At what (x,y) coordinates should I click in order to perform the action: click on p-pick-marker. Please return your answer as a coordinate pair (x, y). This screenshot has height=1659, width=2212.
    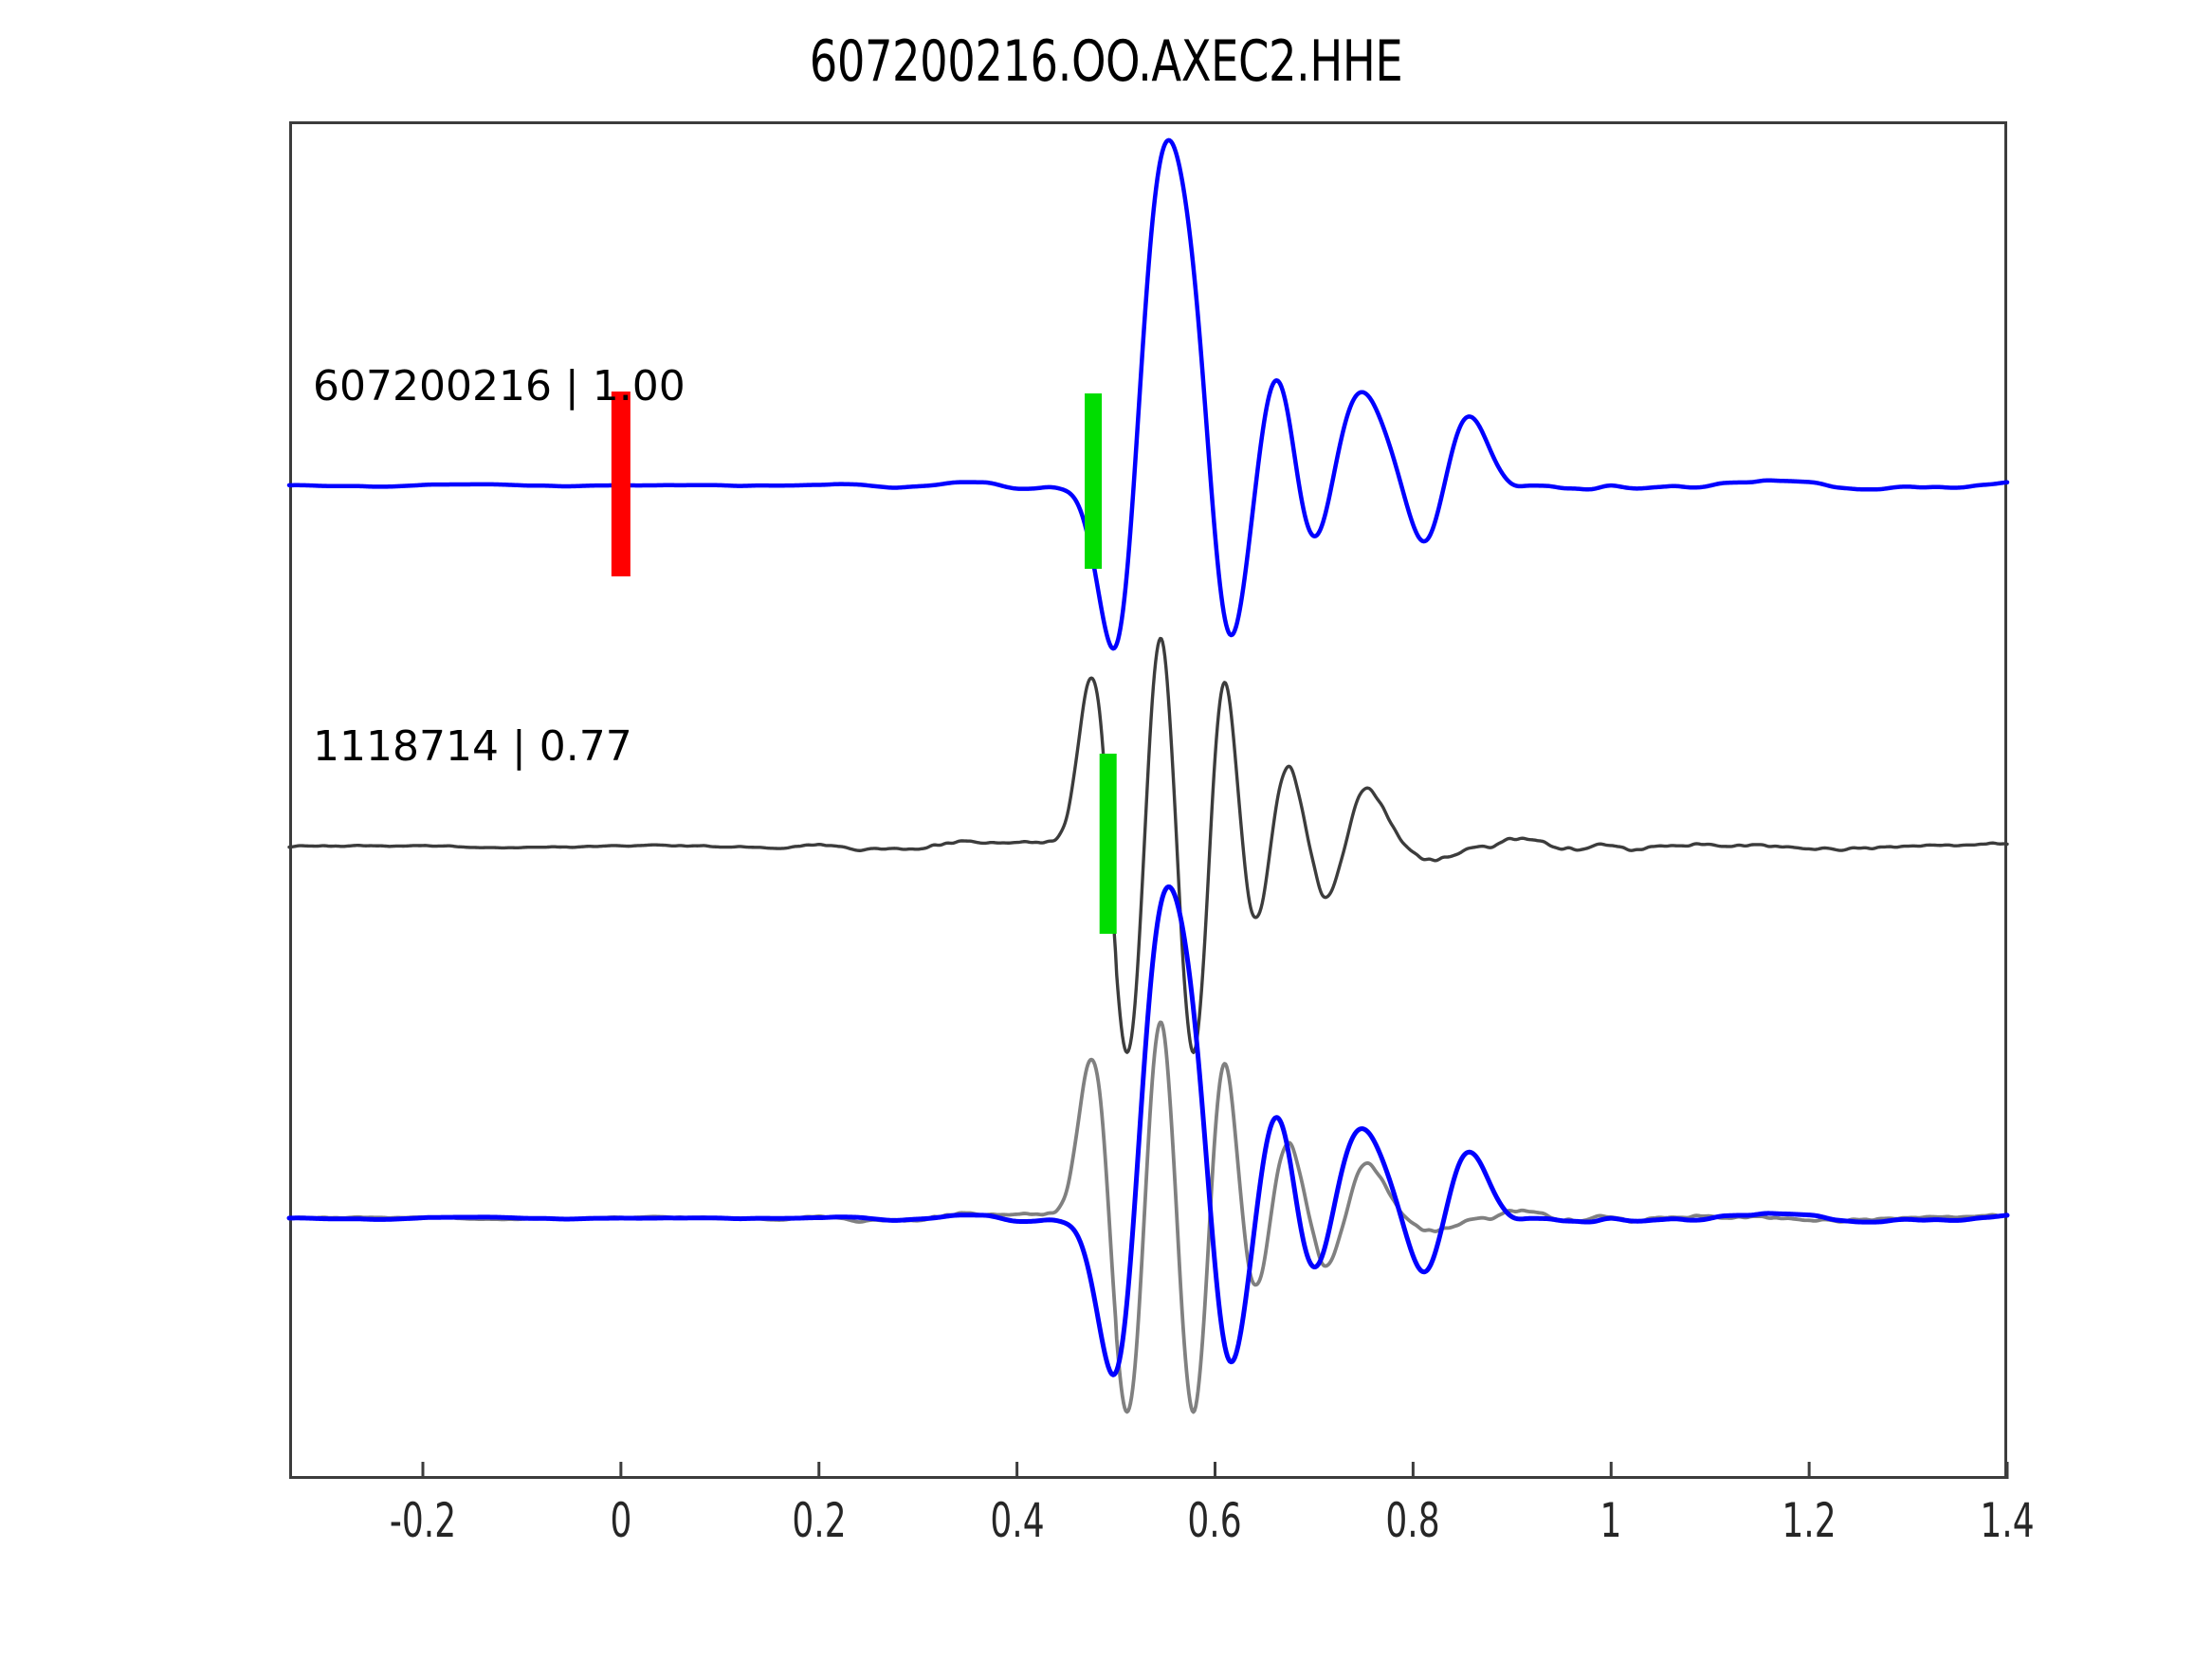
    Looking at the image, I should click on (621, 484).